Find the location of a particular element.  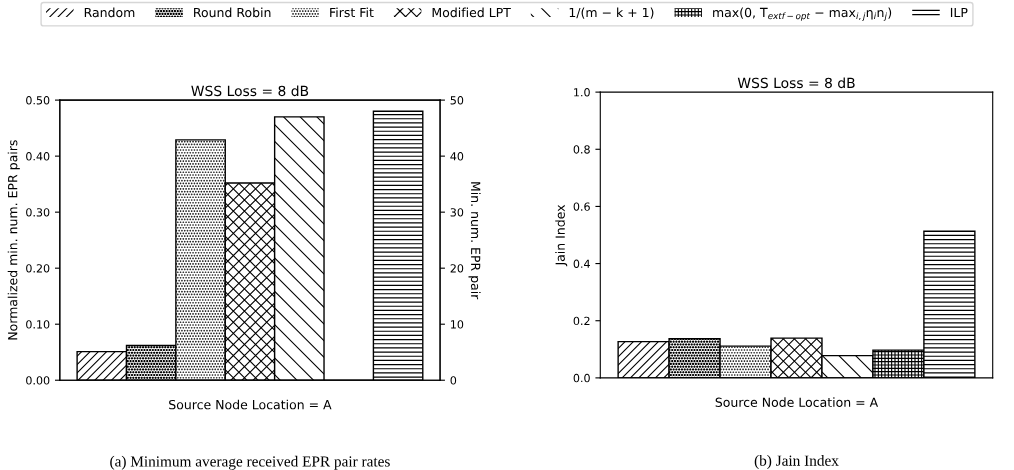

y-axis-title: Jain Index is located at coordinates (561, 235).